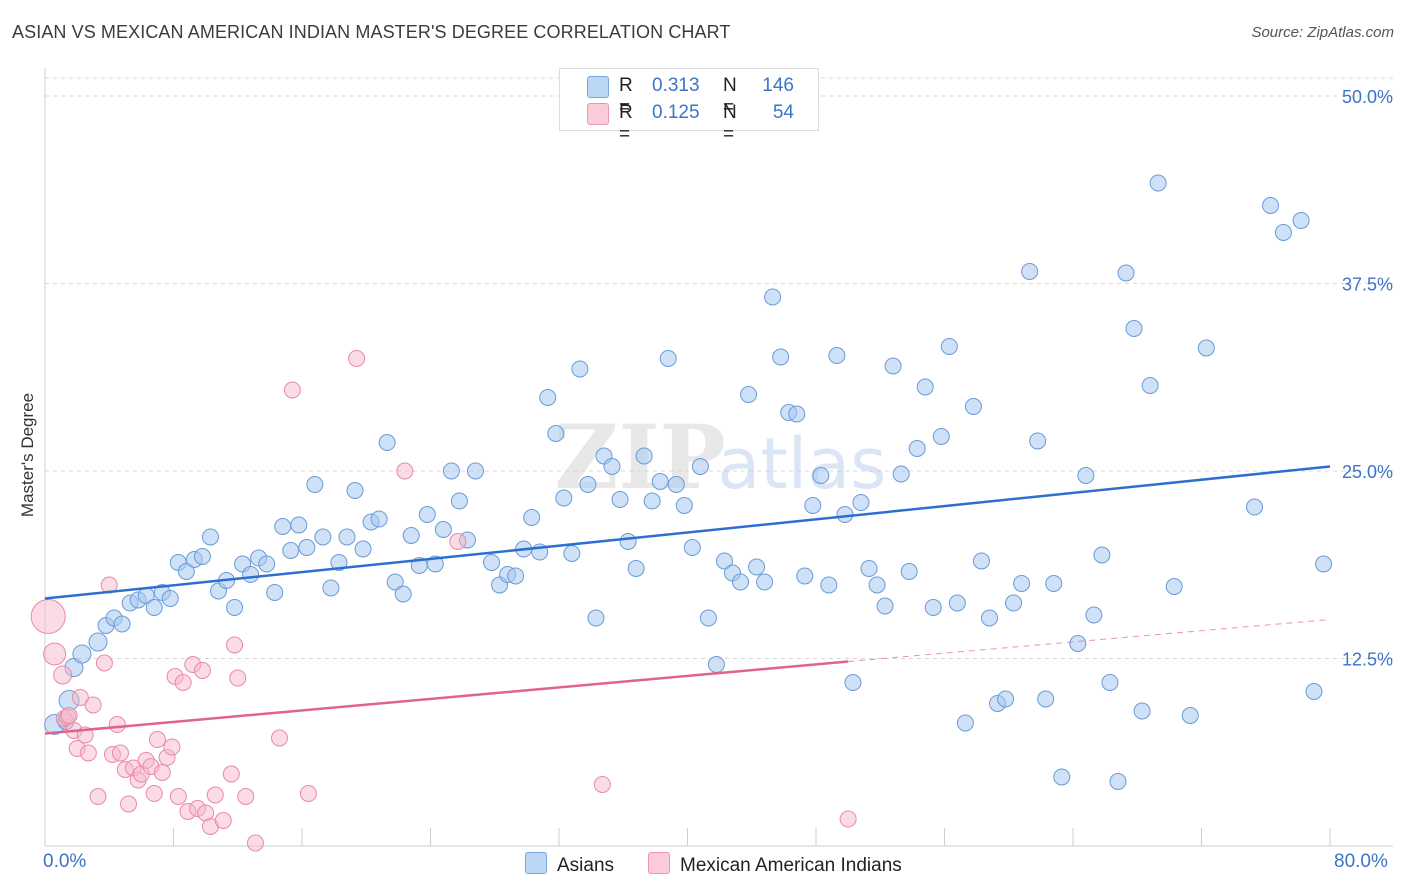  I want to click on legend-n-value-asian: 146, so click(778, 85).